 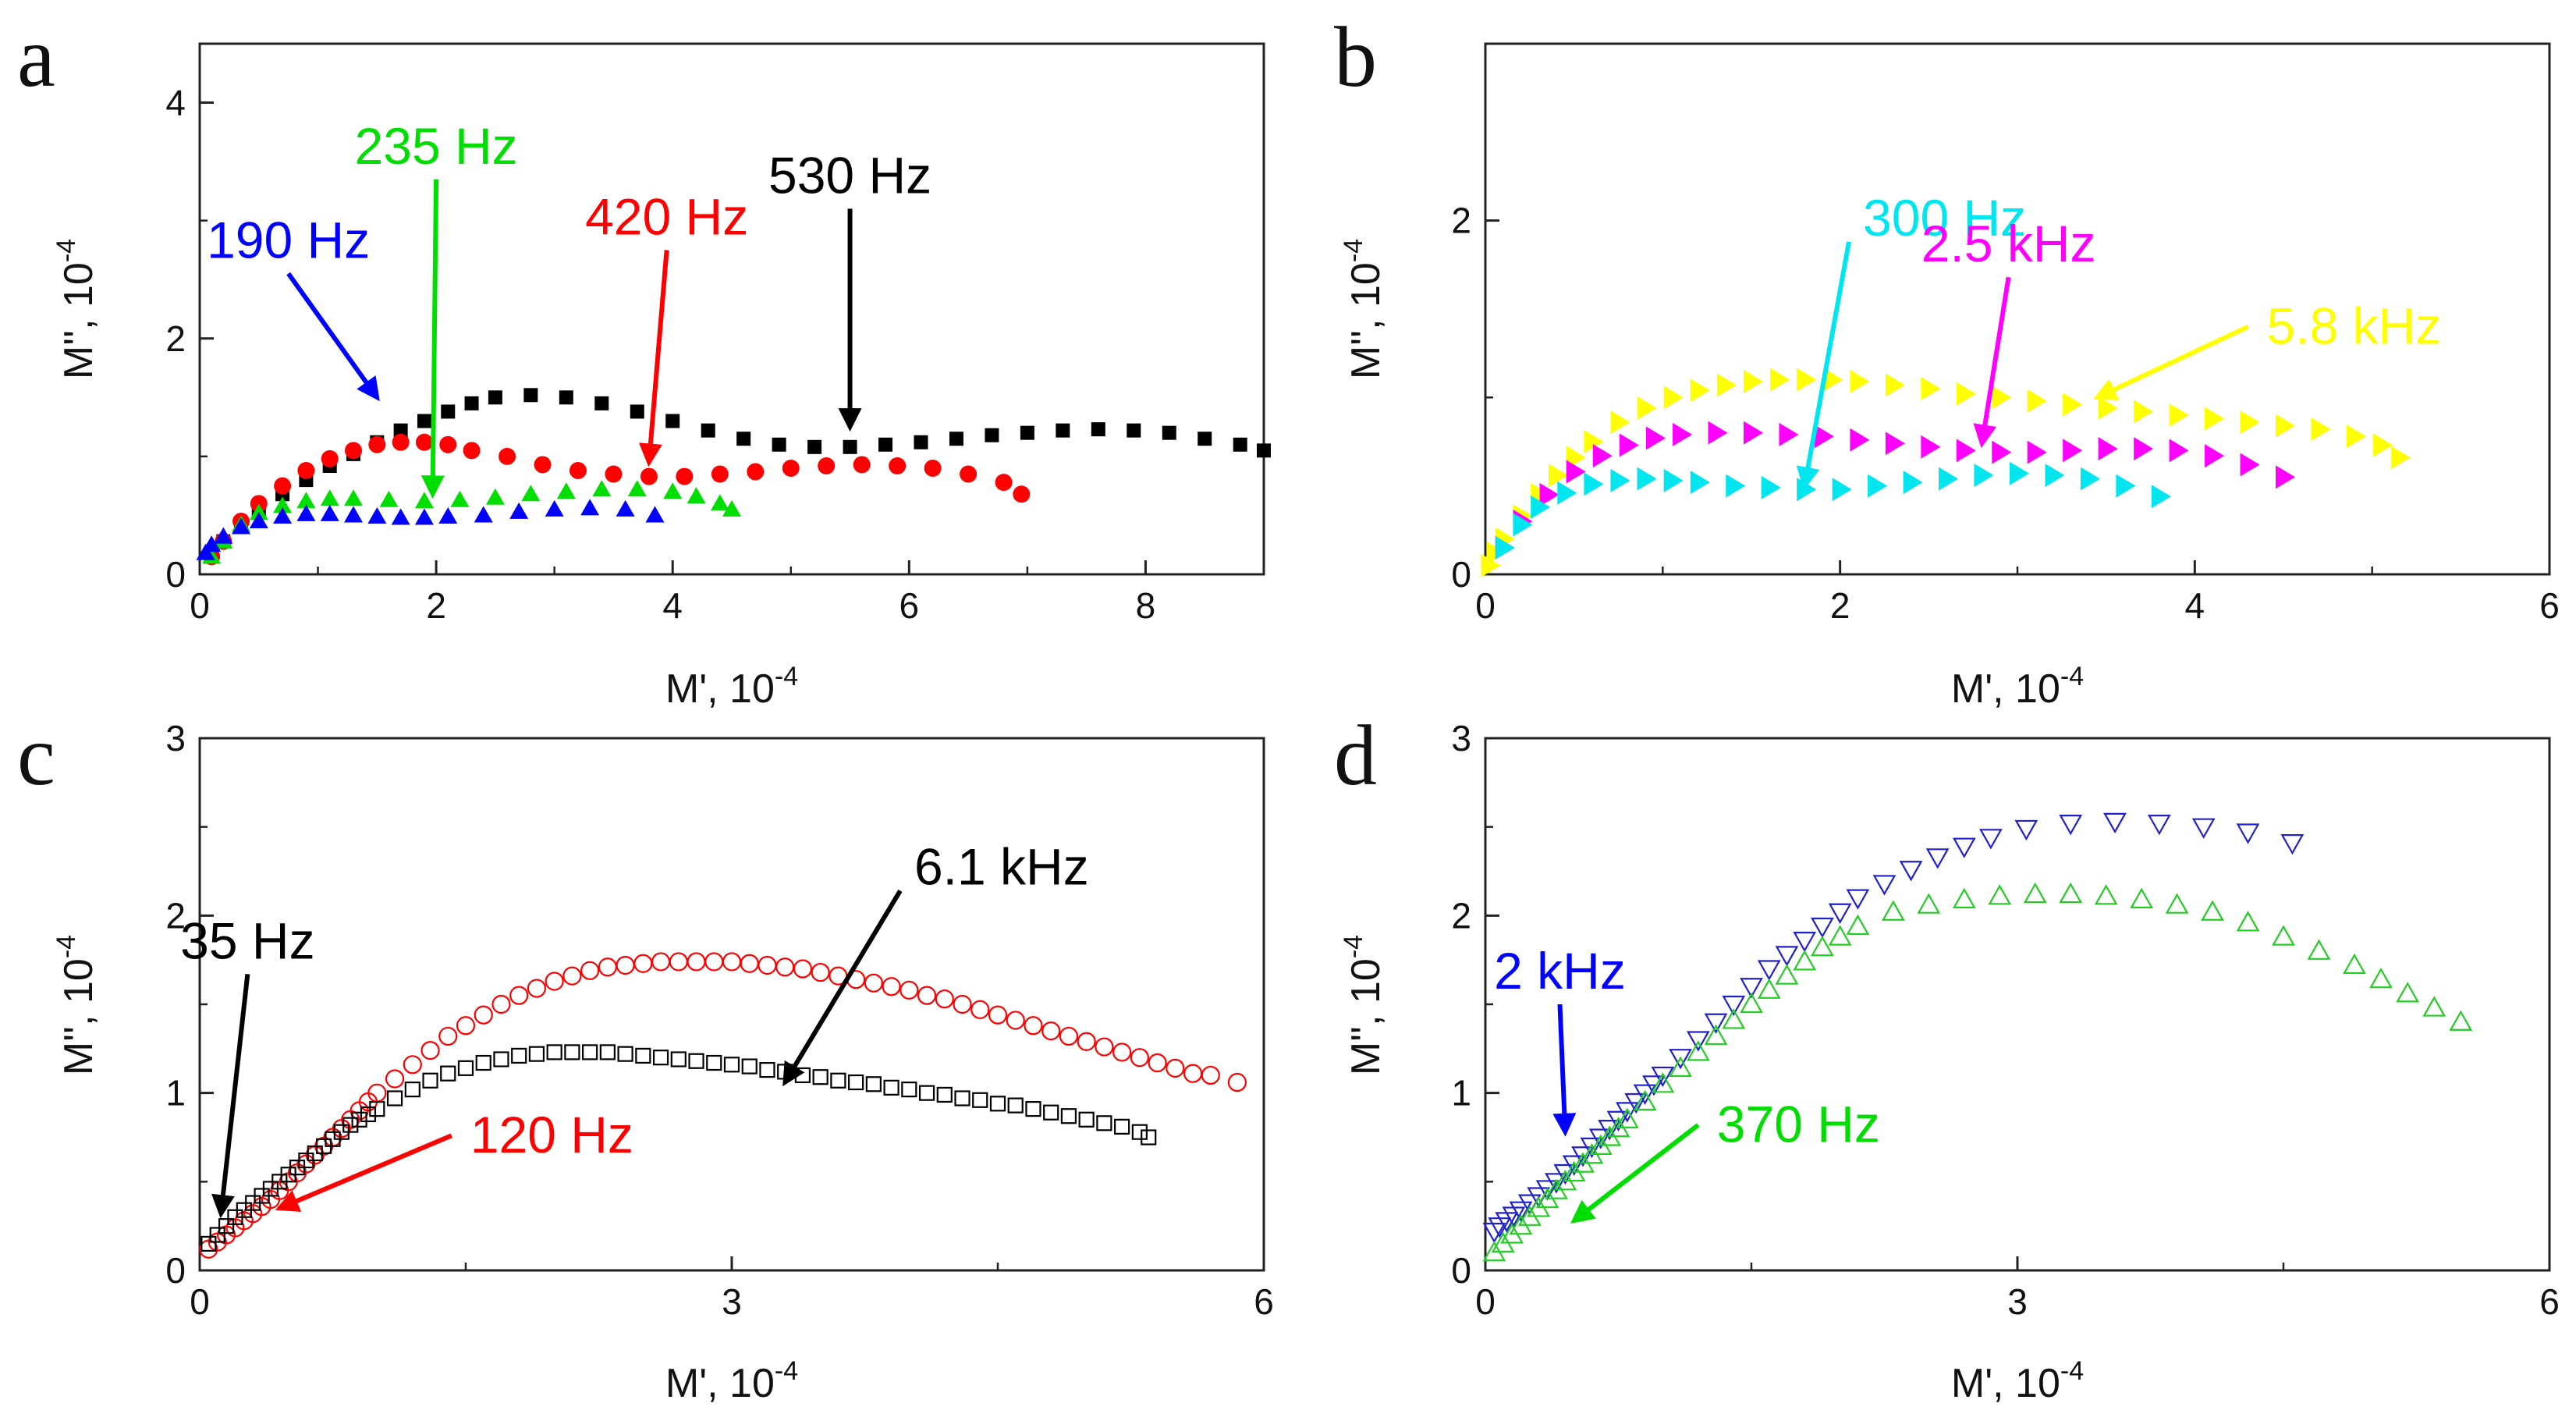 I want to click on annotation-label: 35 Hz, so click(x=247, y=940).